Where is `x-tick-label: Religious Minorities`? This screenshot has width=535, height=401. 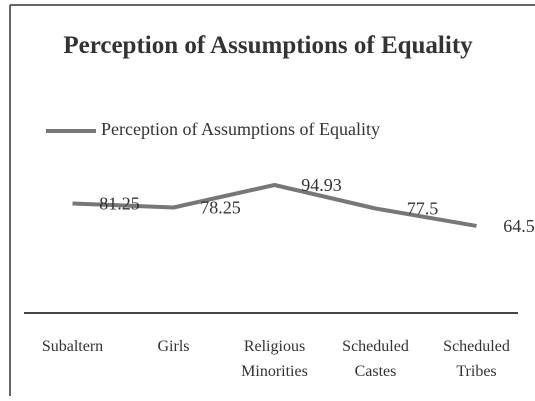
x-tick-label: Religious Minorities is located at coordinates (274, 359).